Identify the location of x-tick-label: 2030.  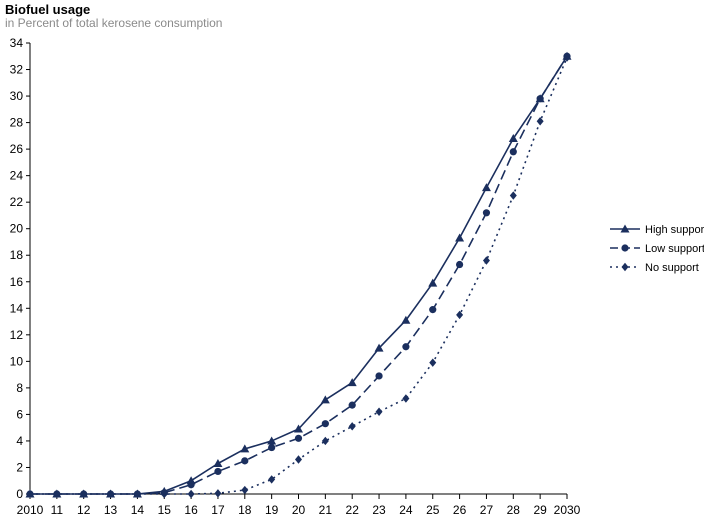
(567, 510).